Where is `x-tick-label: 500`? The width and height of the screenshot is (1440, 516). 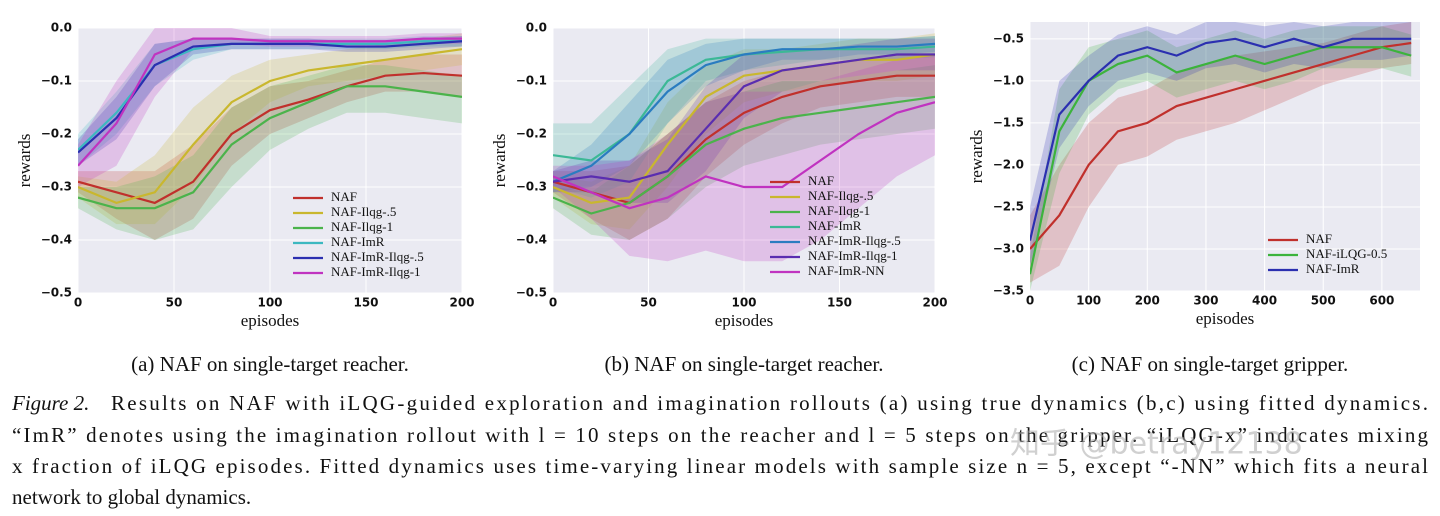 x-tick-label: 500 is located at coordinates (1323, 301).